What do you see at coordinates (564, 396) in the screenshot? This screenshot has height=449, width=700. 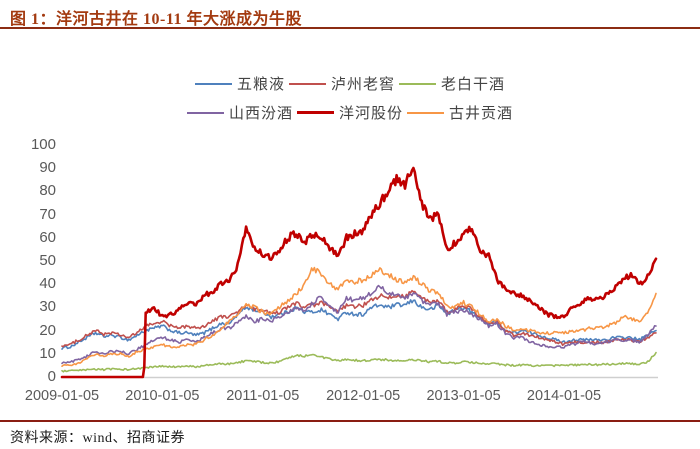 I see `x-tick-label: 2014-01-05` at bounding box center [564, 396].